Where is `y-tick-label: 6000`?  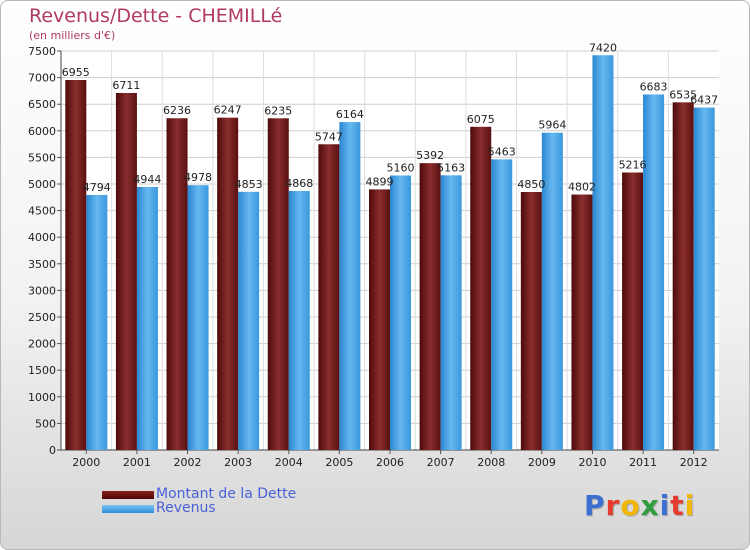 y-tick-label: 6000 is located at coordinates (42, 131).